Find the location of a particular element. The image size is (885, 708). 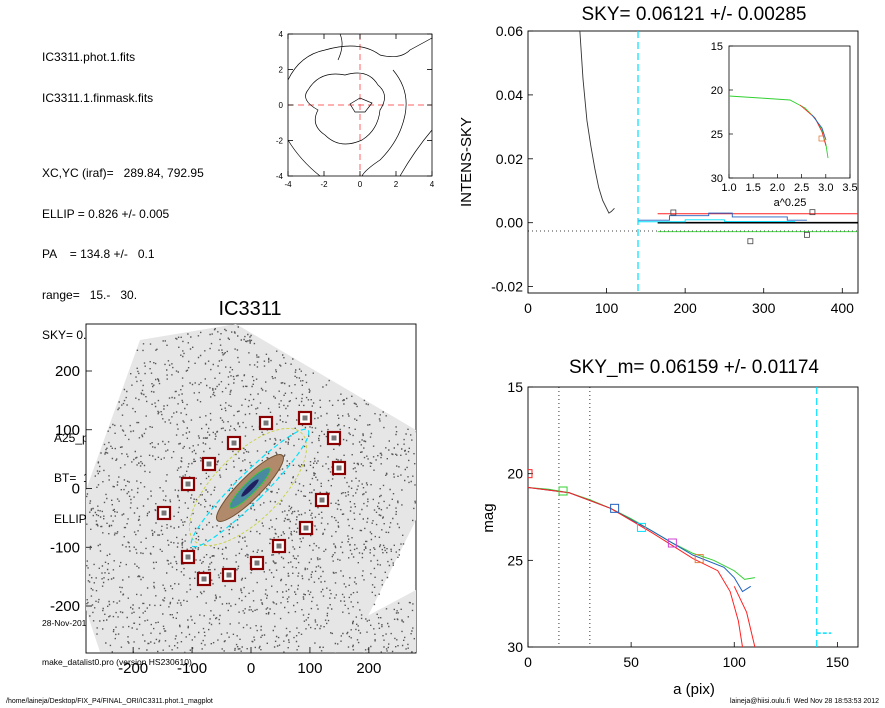

y-tick-label: -2 is located at coordinates (280, 140).